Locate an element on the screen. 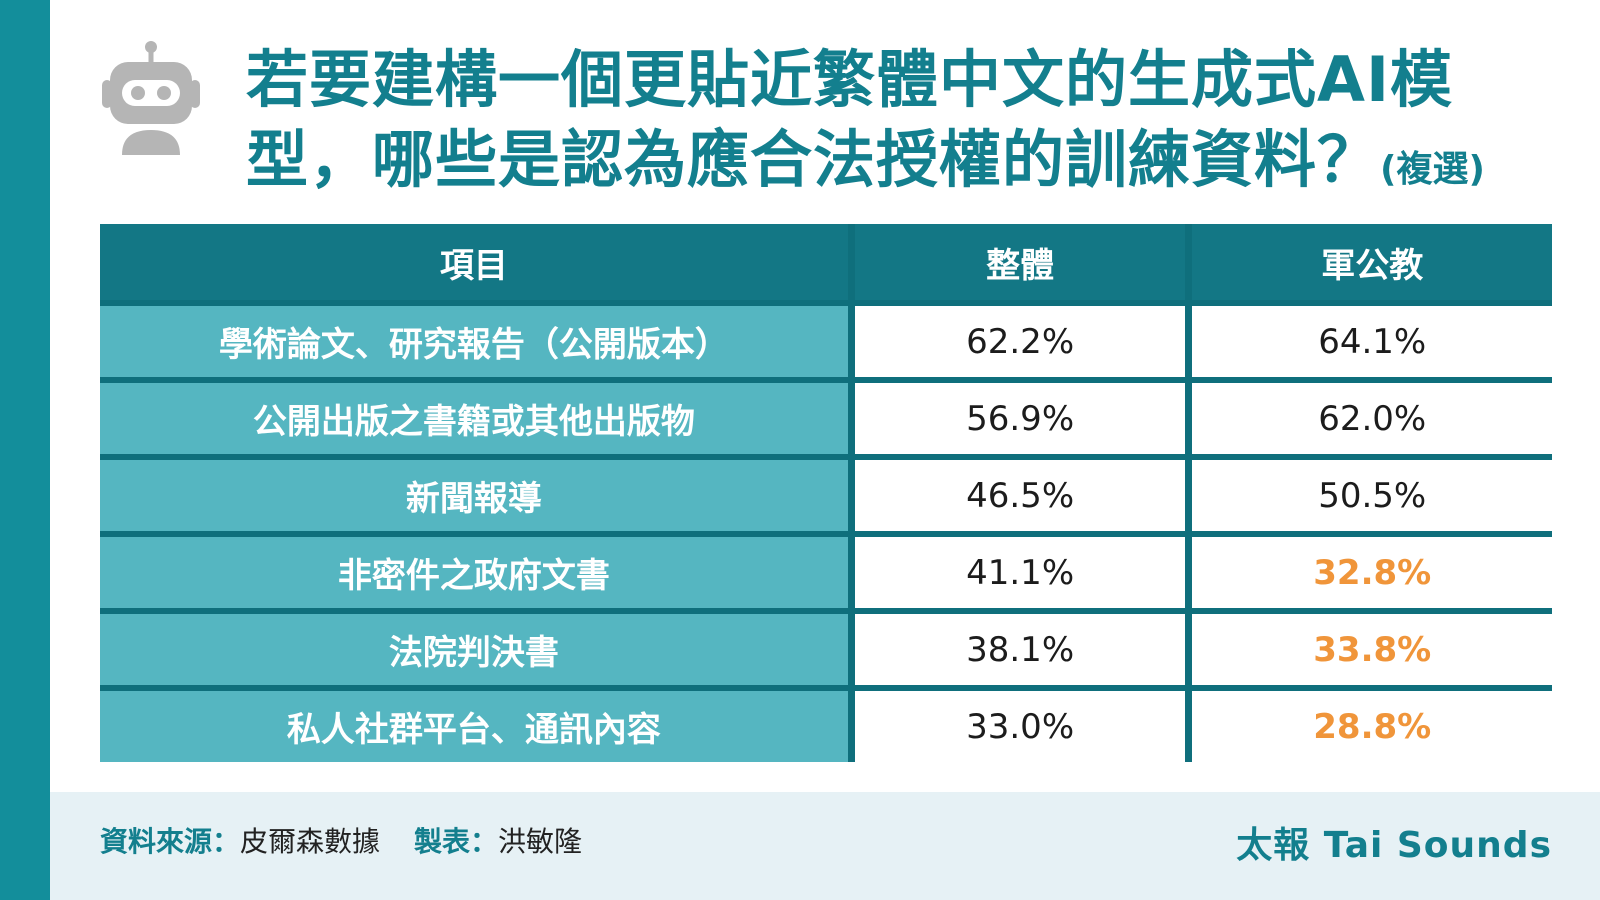  cell-item: 私人社群平台、通訊內容 is located at coordinates (477, 725).